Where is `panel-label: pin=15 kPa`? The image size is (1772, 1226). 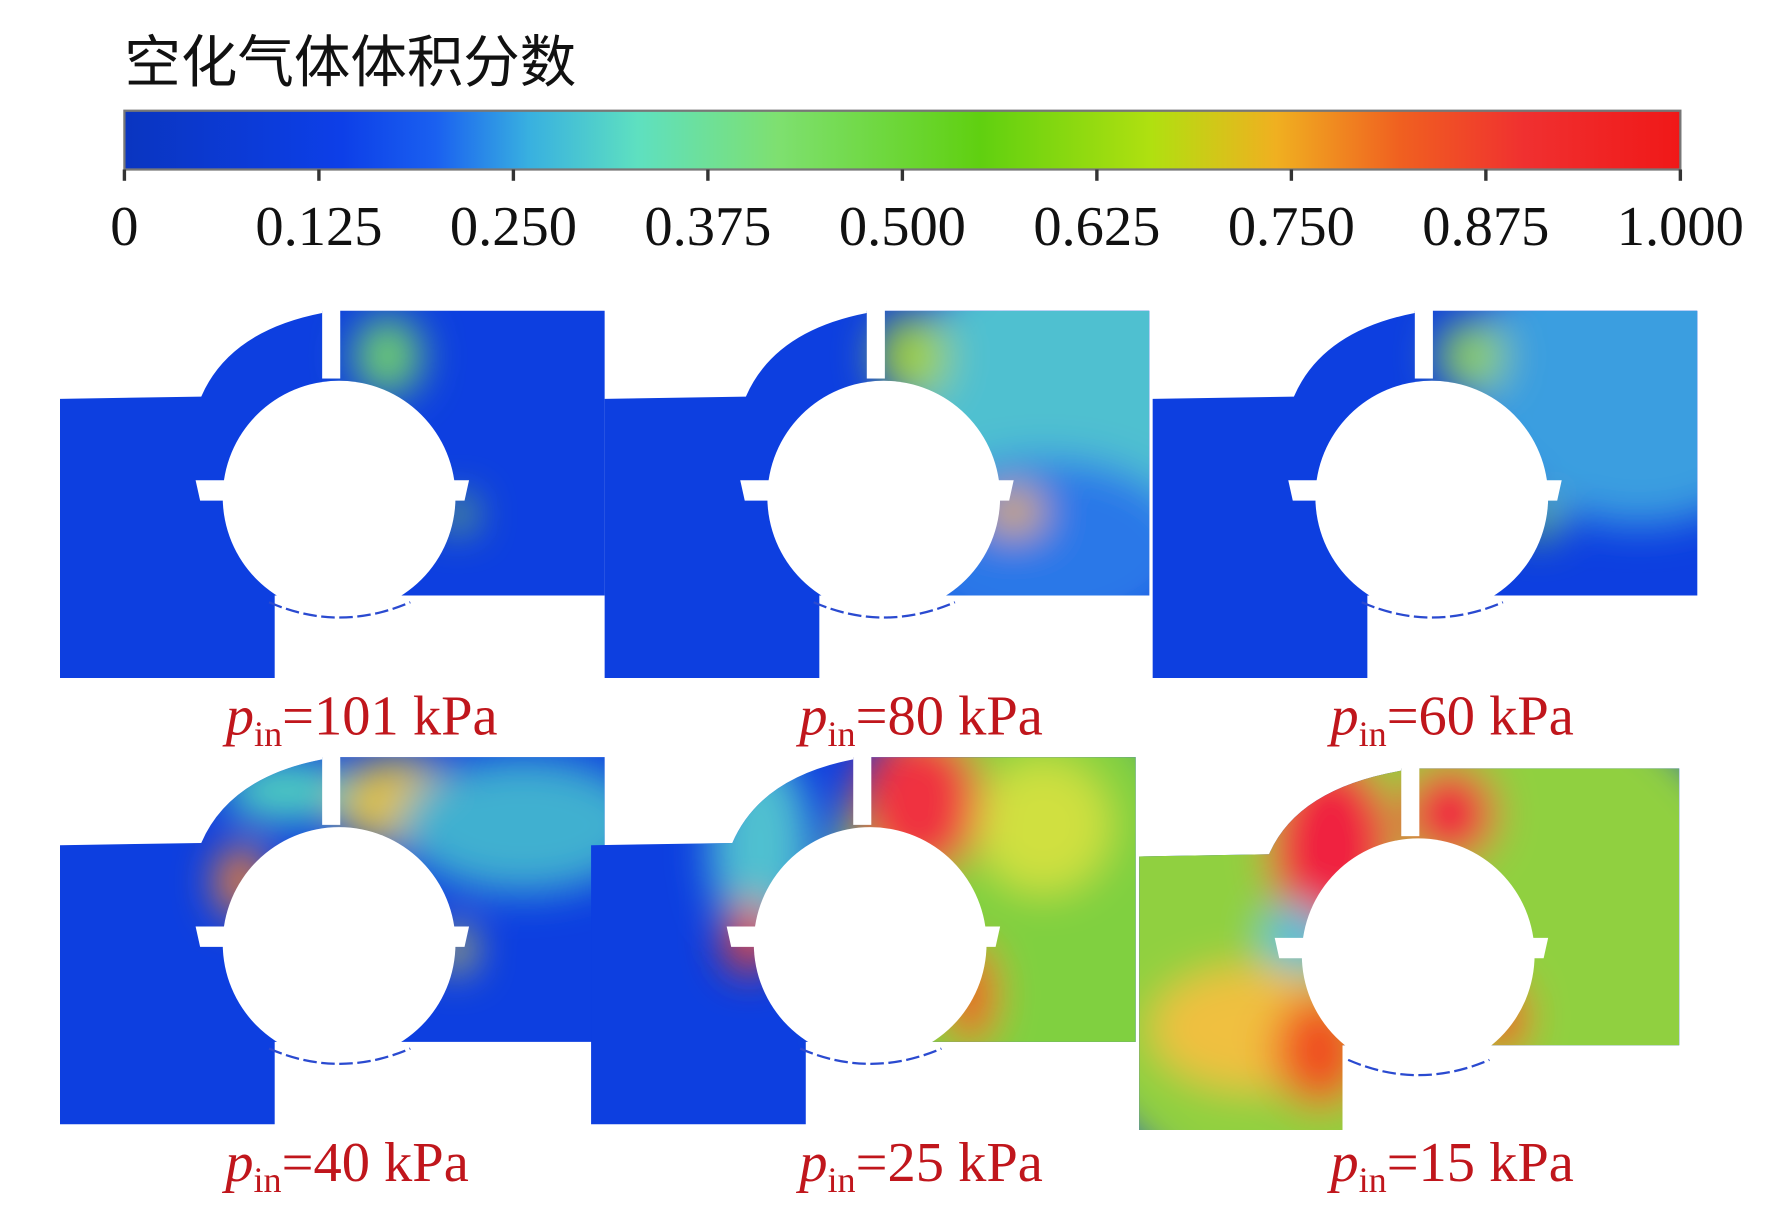 panel-label: pin=15 kPa is located at coordinates (1450, 1166).